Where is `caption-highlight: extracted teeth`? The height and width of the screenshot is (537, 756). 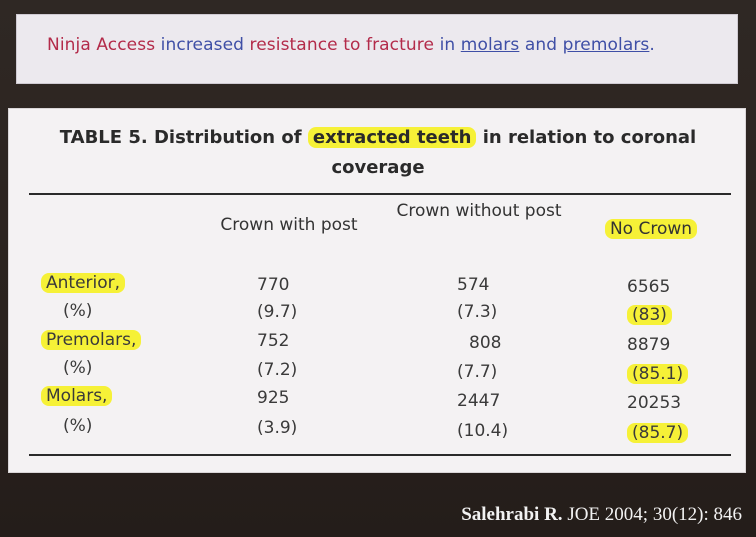 caption-highlight: extracted teeth is located at coordinates (392, 137).